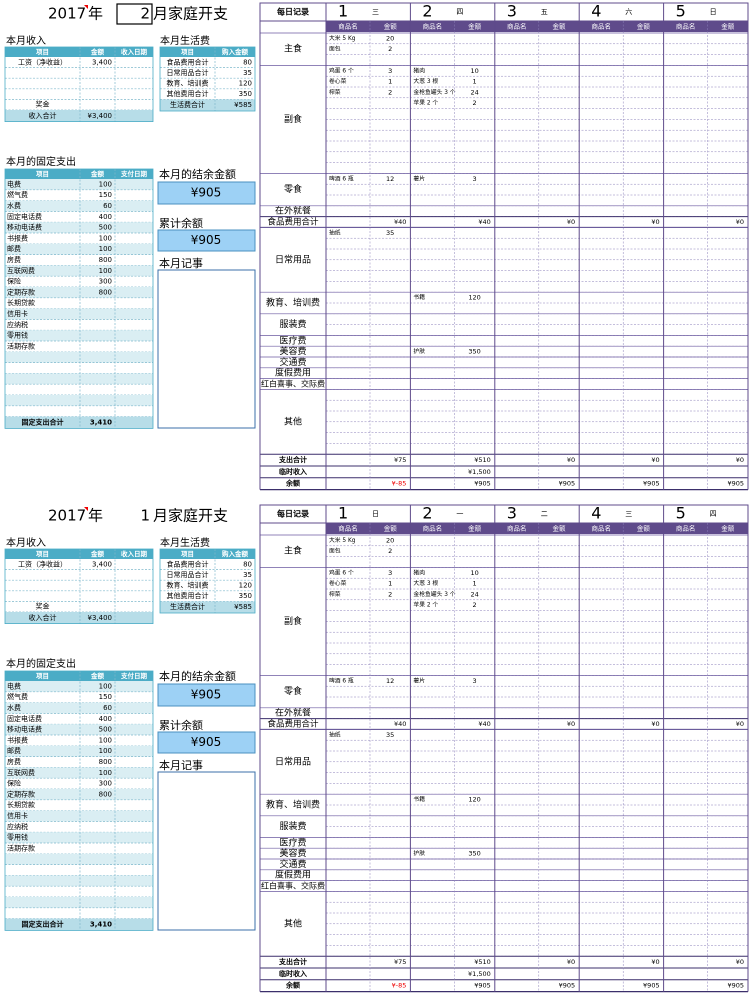 The image size is (750, 1002). Describe the element at coordinates (419, 178) in the screenshot. I see `item-name: 薯片` at that location.